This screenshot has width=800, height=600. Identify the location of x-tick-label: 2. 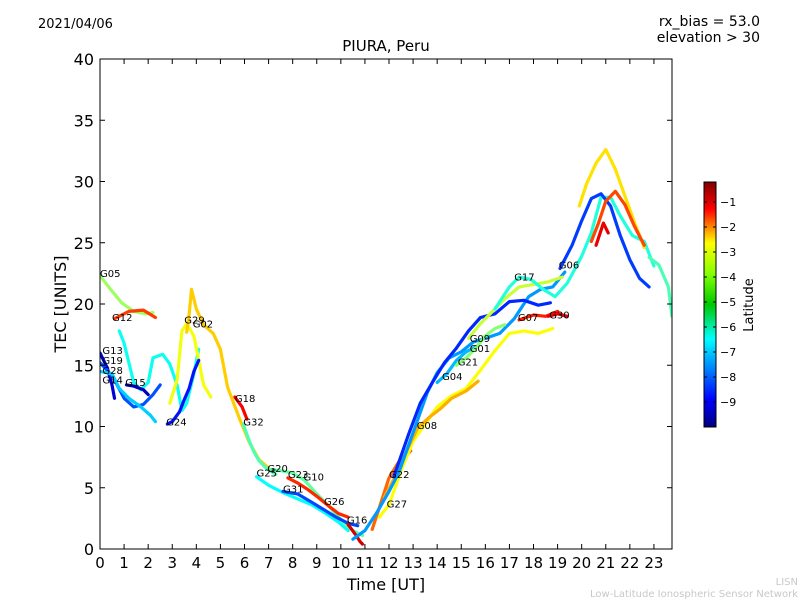
(148, 563).